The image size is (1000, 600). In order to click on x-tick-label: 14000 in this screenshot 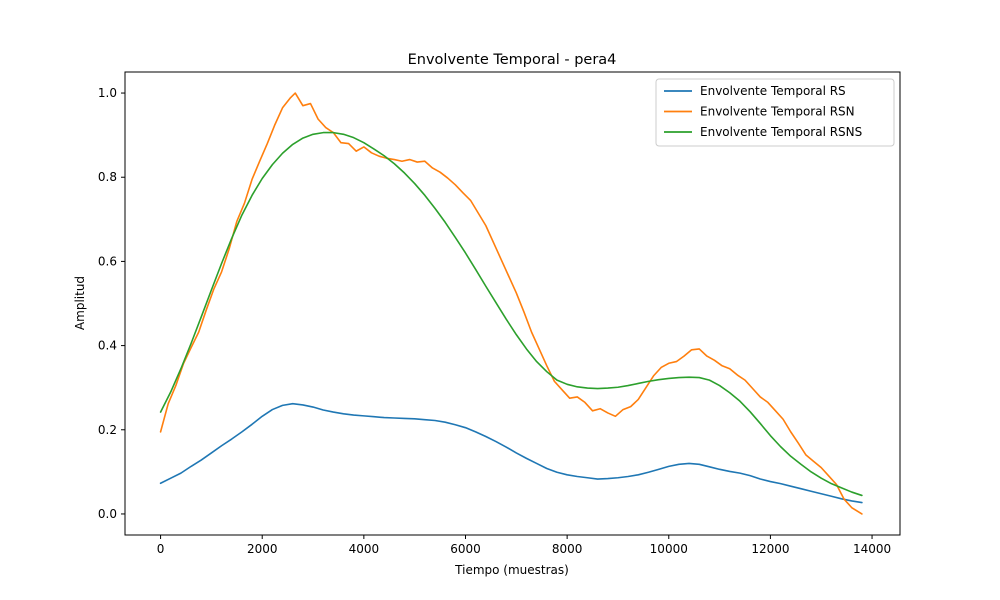, I will do `click(872, 549)`.